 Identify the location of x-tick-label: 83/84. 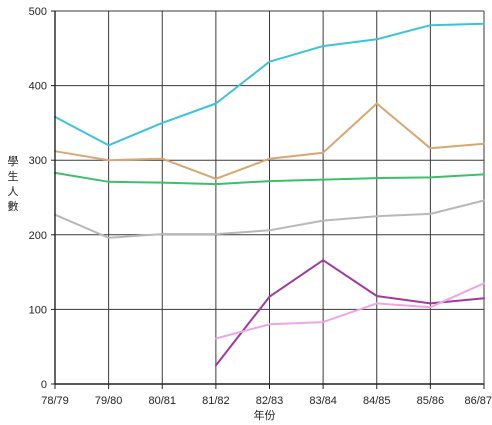
(323, 401).